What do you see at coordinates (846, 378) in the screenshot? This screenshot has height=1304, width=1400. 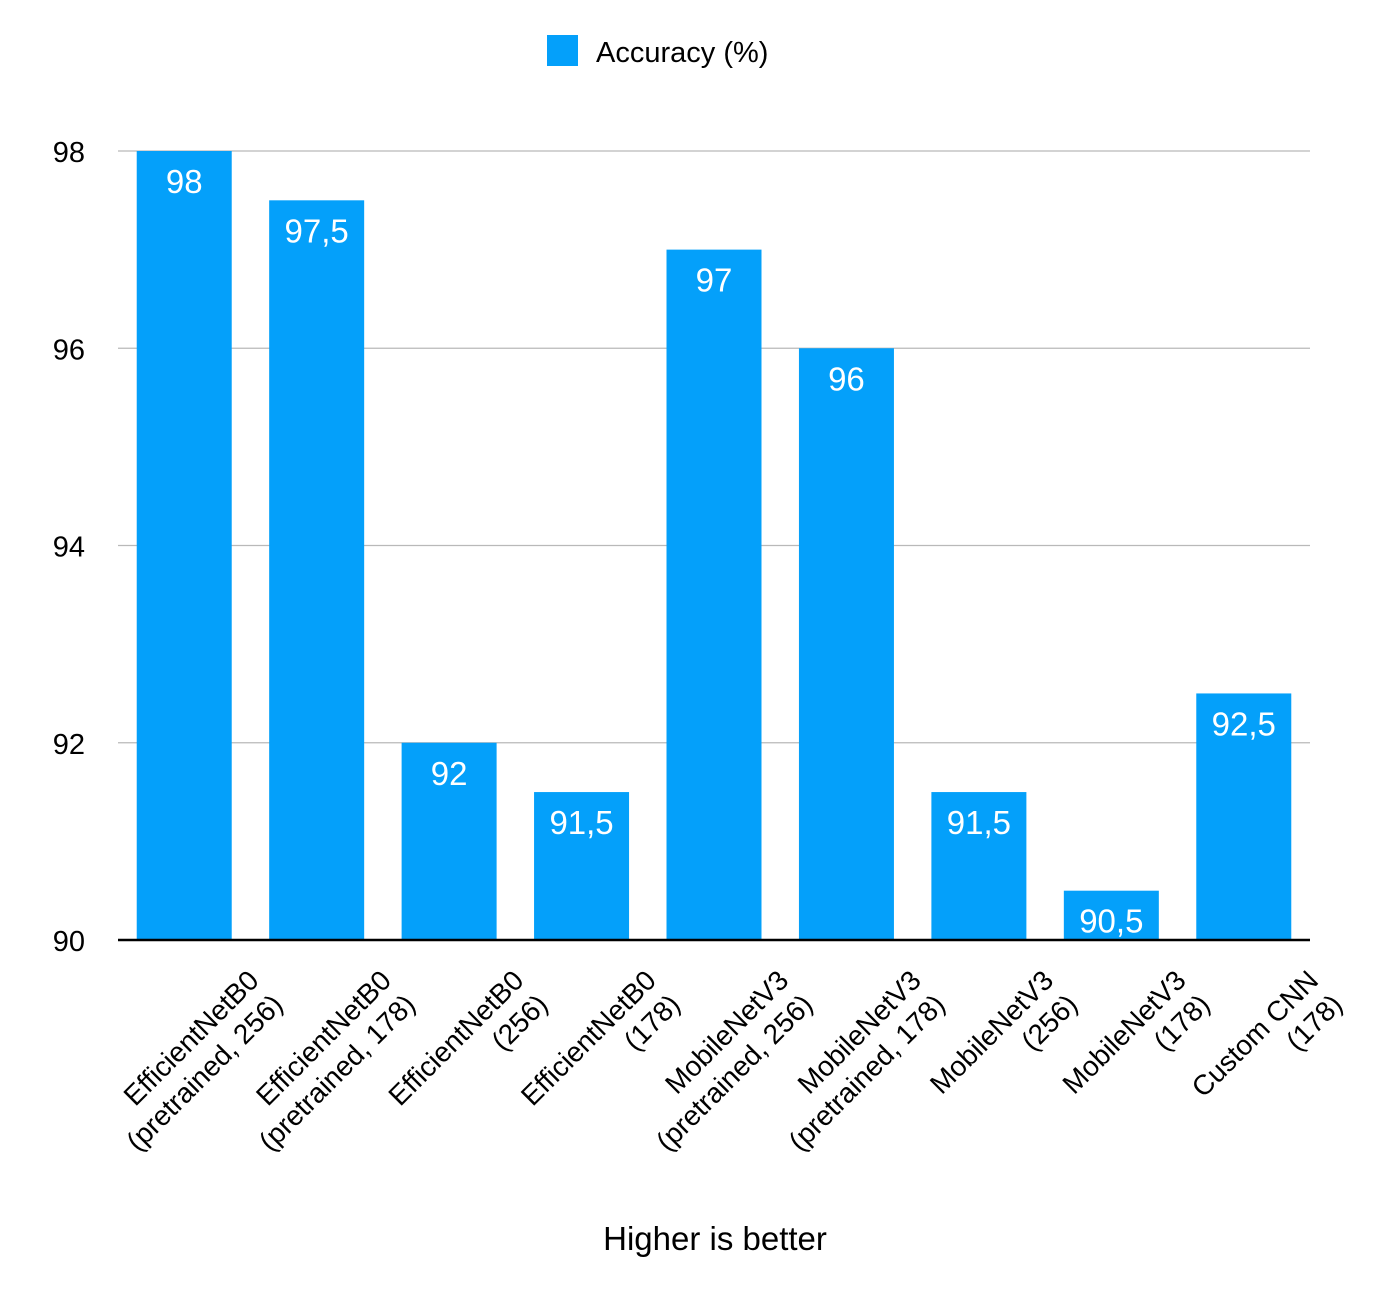 I see `bar-value-label: 96` at bounding box center [846, 378].